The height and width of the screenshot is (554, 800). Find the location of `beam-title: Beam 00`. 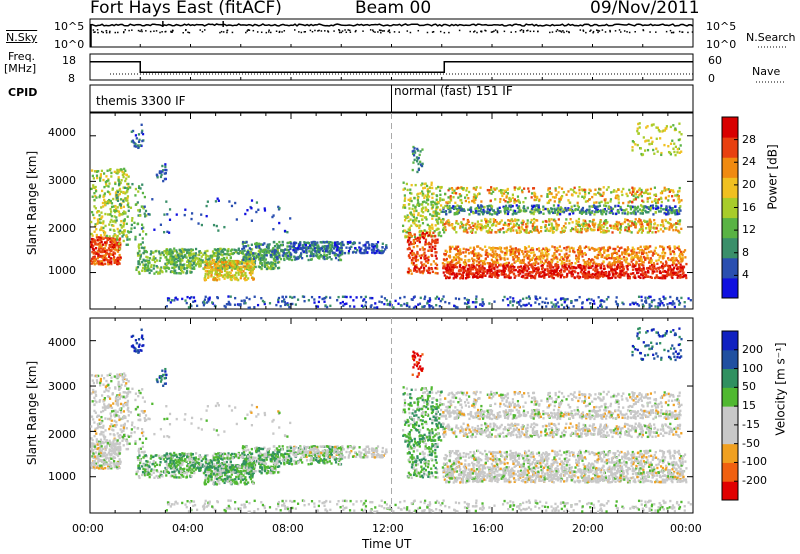

beam-title: Beam 00 is located at coordinates (393, 9).